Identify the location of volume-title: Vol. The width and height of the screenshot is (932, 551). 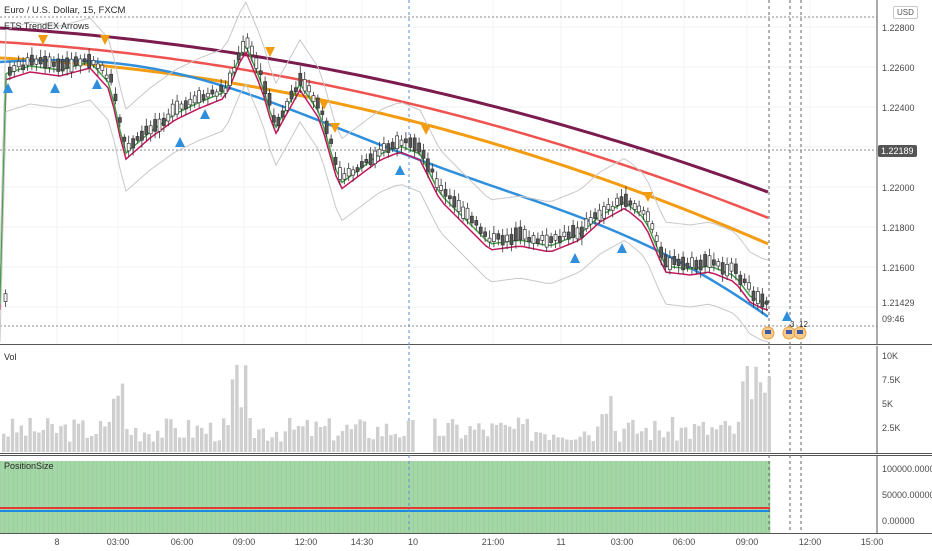
(10, 357).